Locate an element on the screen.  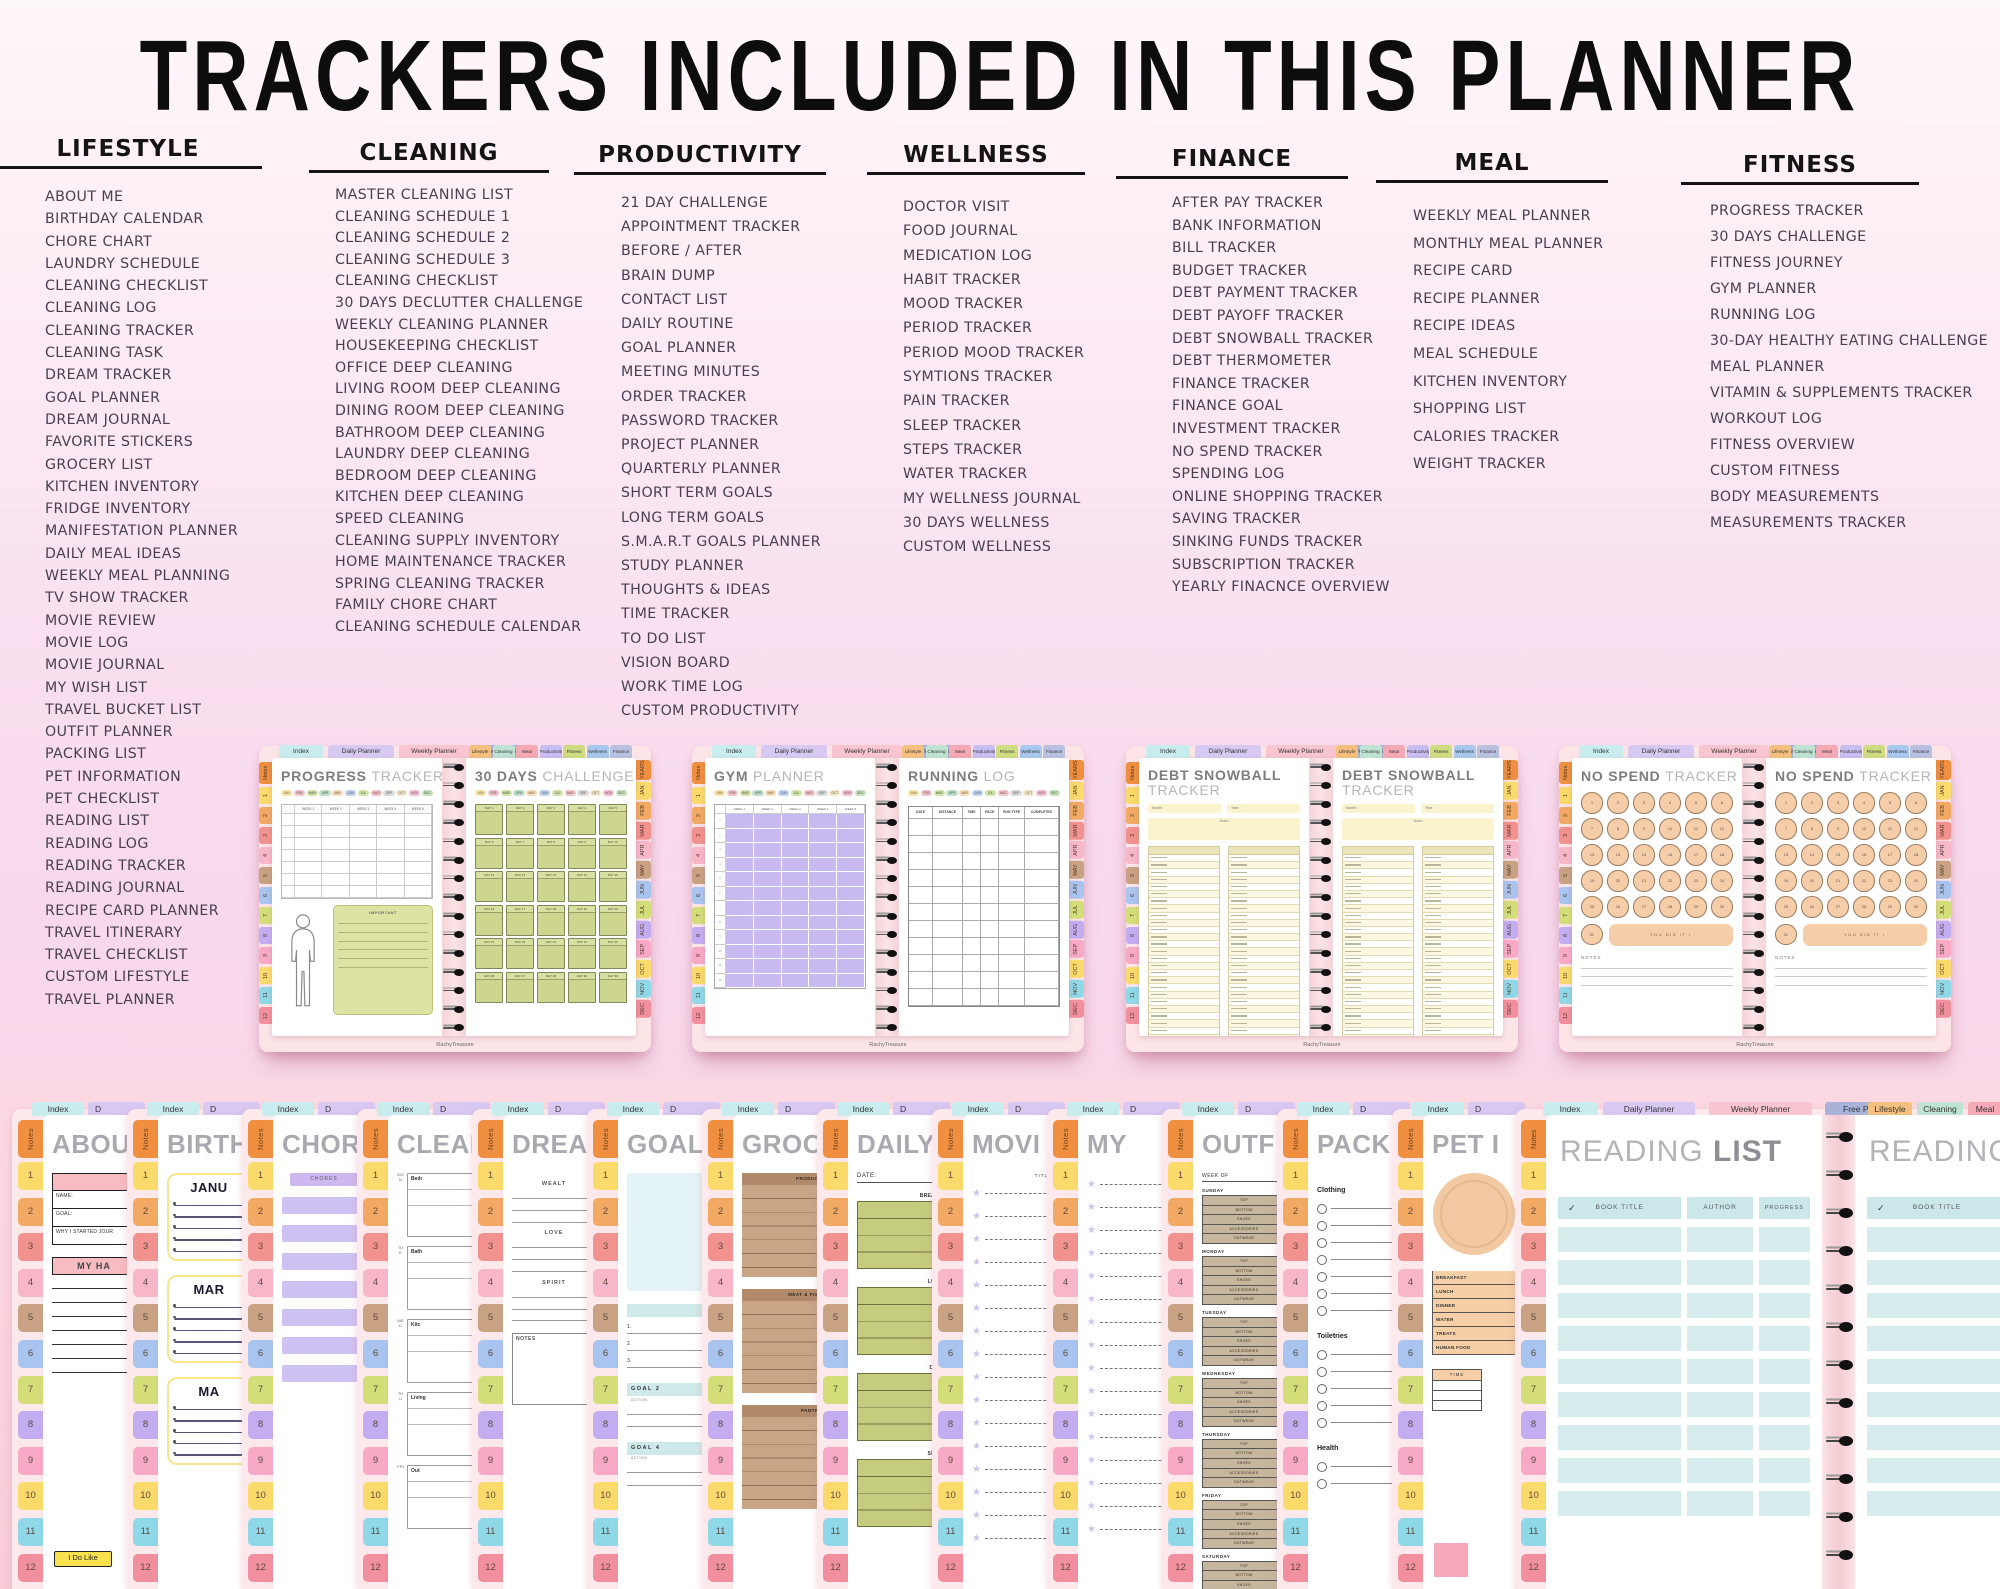
section-label: Bath is located at coordinates (417, 1252).